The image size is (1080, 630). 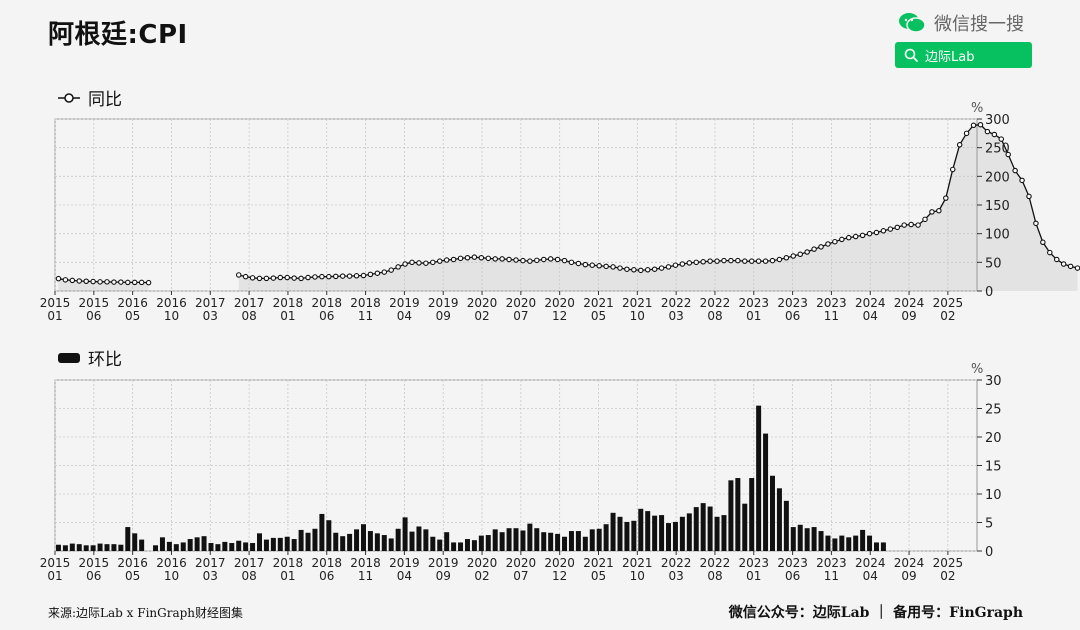 What do you see at coordinates (171, 303) in the screenshot?
I see `yoy-x-tick-label: 2016` at bounding box center [171, 303].